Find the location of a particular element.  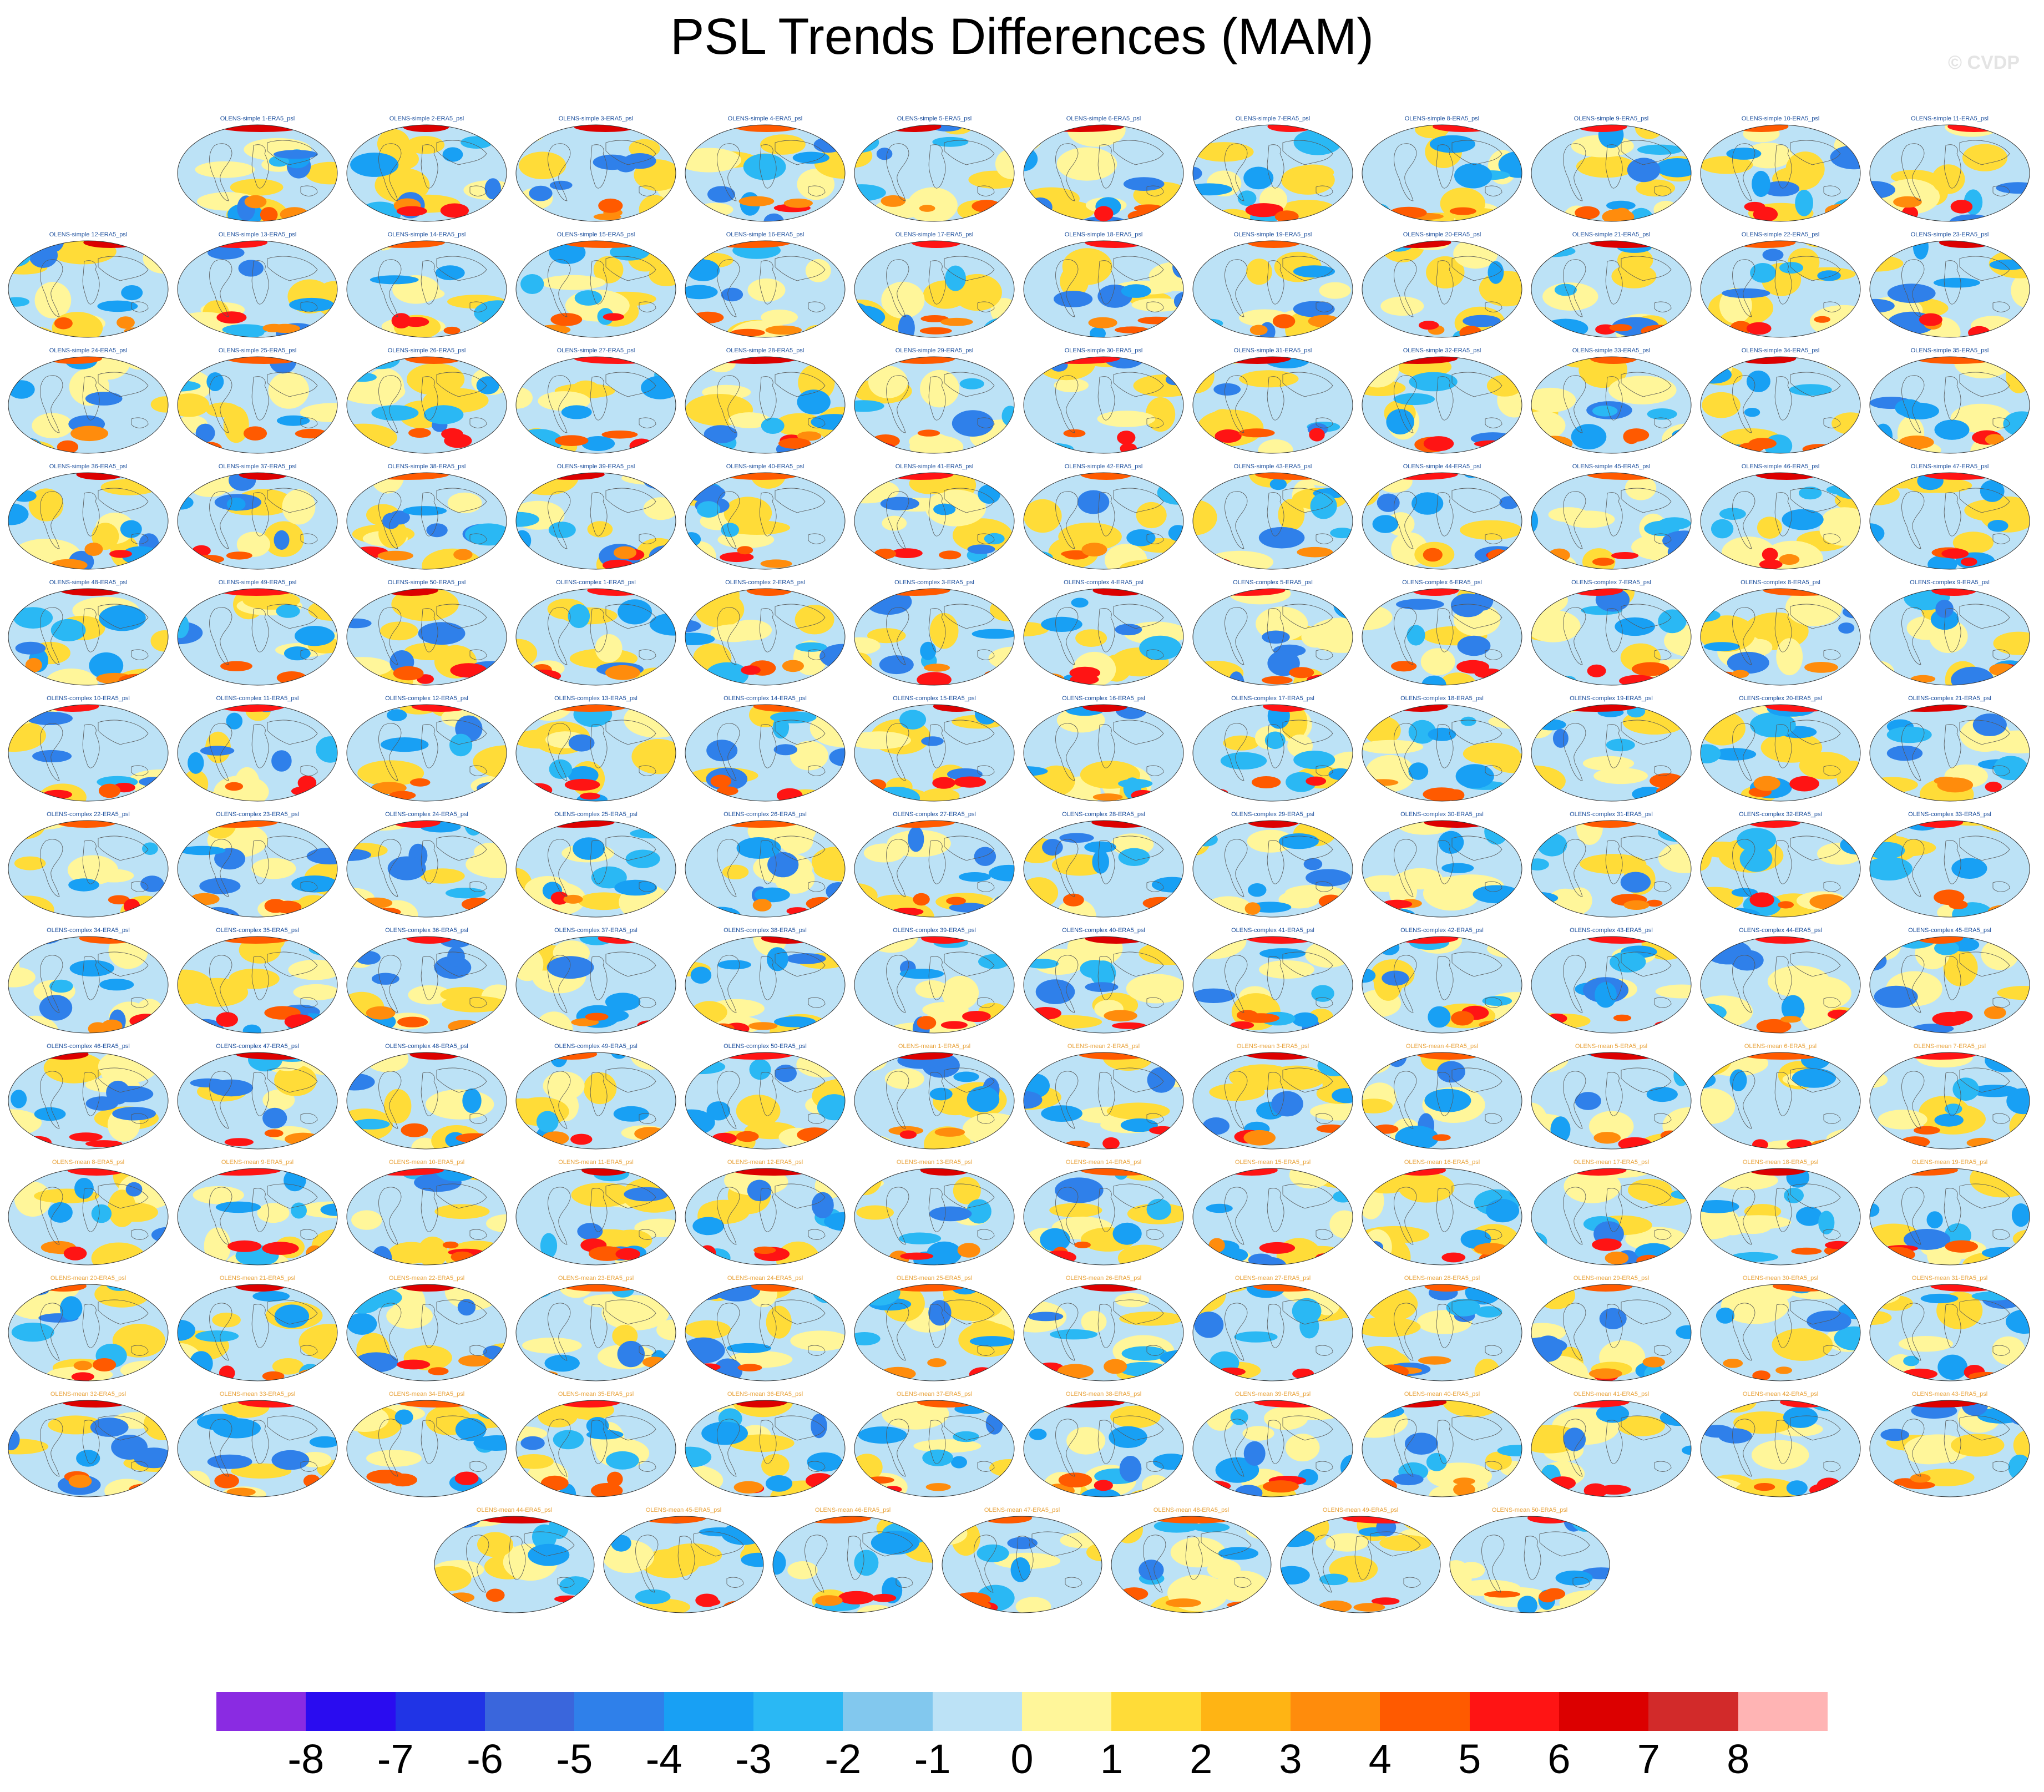

colorbar-swatch is located at coordinates (1604, 1711).